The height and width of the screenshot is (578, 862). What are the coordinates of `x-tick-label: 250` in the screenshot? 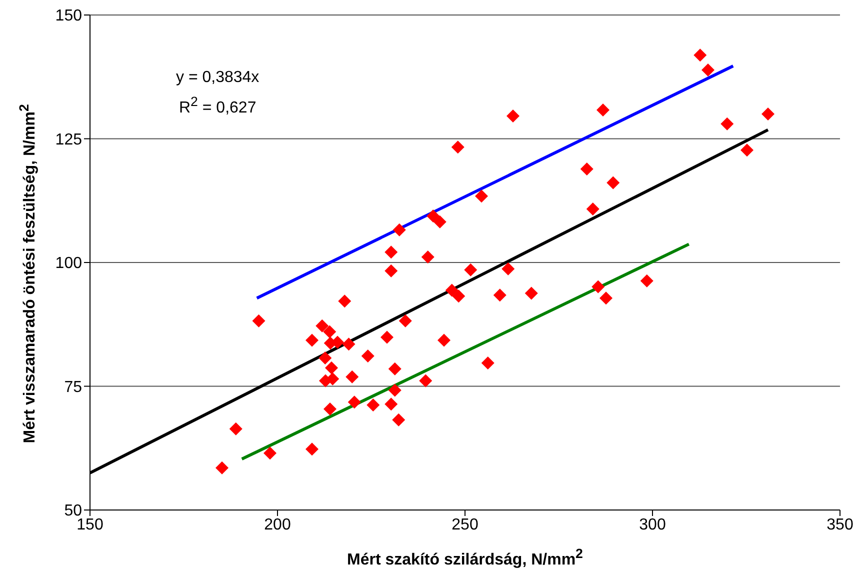 It's located at (465, 525).